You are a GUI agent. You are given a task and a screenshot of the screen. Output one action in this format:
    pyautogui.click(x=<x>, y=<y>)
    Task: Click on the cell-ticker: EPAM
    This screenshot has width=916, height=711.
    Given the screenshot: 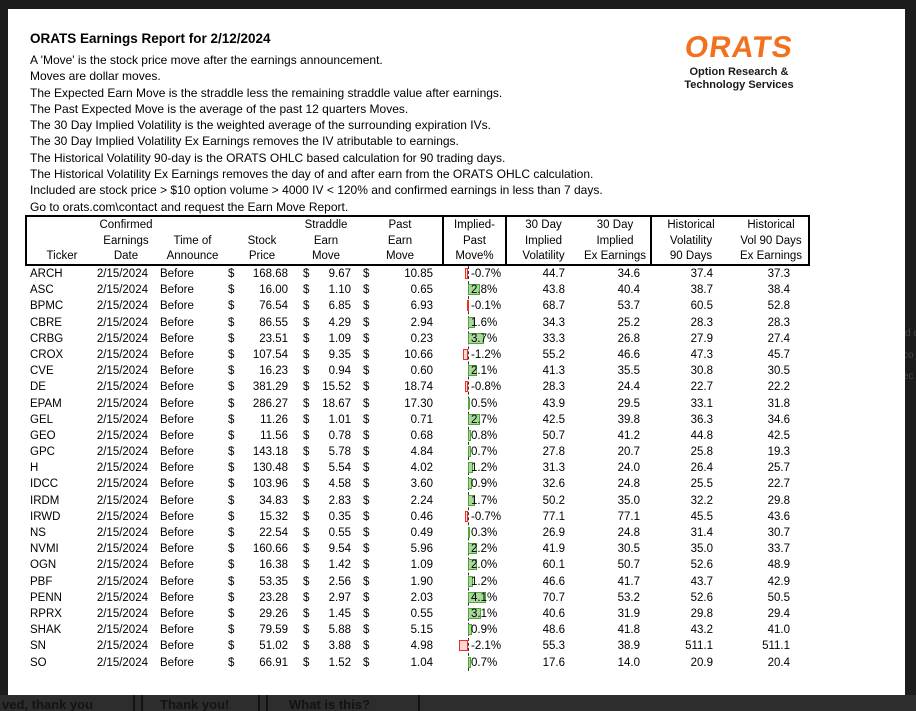 What is the action you would take?
    pyautogui.click(x=46, y=403)
    